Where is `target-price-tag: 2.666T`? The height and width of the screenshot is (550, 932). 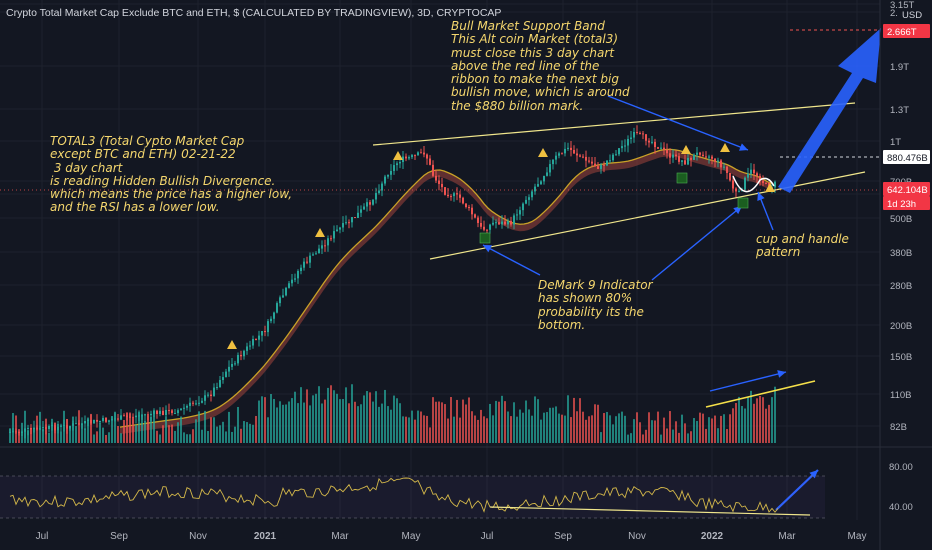 target-price-tag: 2.666T is located at coordinates (902, 32).